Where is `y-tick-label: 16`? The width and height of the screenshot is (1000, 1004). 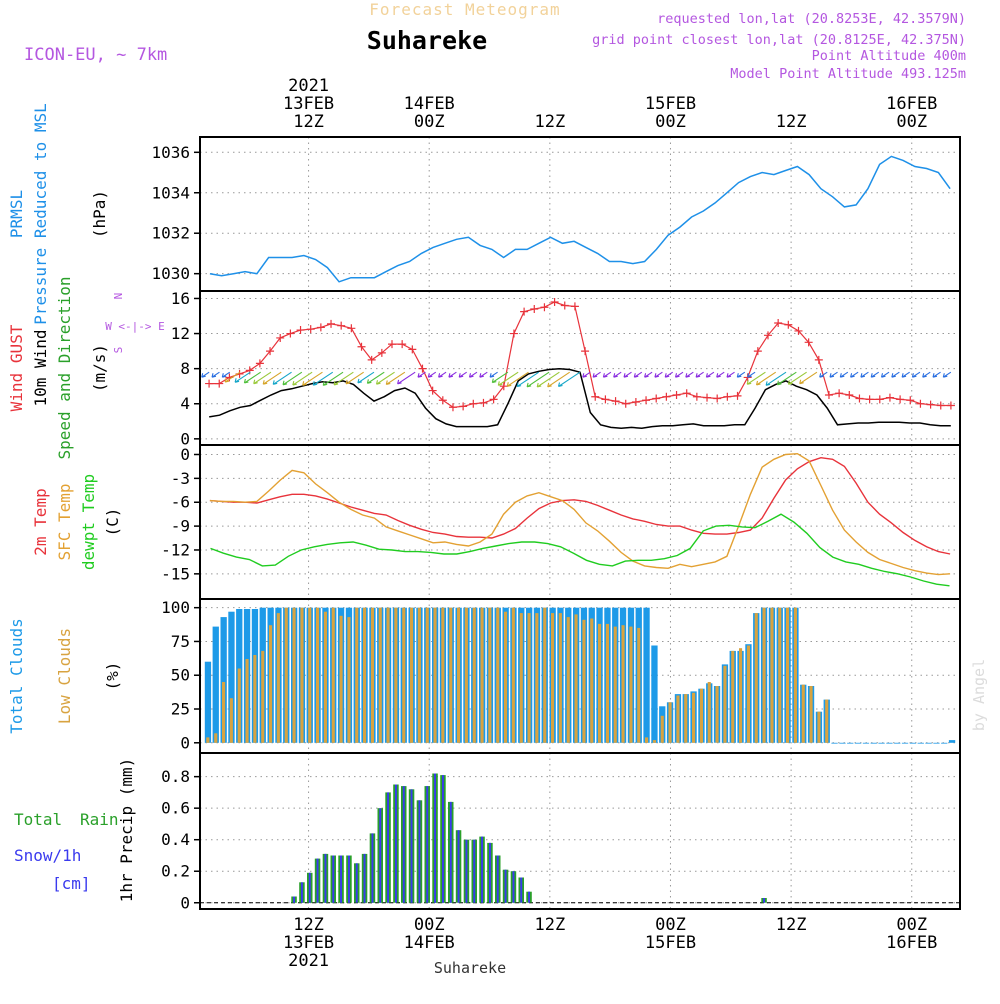 y-tick-label: 16 is located at coordinates (180, 298).